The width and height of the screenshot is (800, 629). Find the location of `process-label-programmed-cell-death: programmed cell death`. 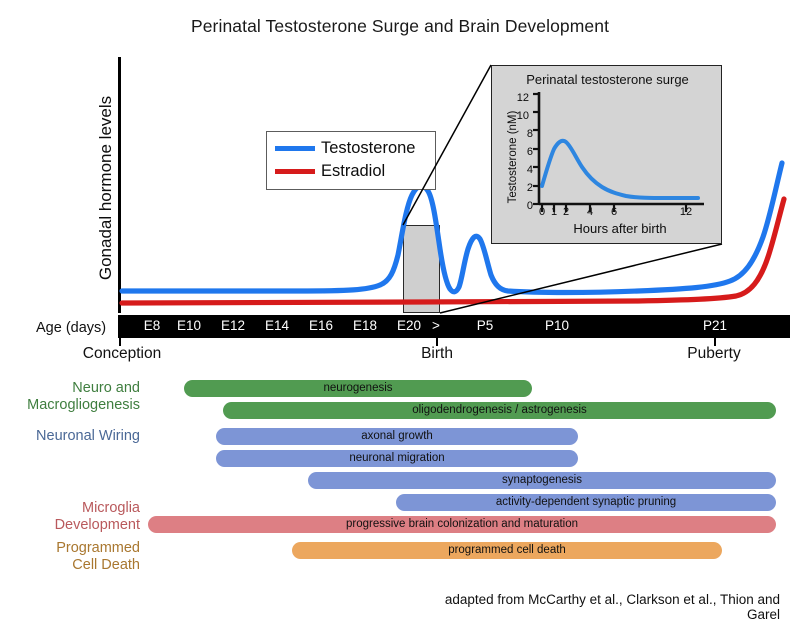

process-label-programmed-cell-death: programmed cell death is located at coordinates (507, 550).